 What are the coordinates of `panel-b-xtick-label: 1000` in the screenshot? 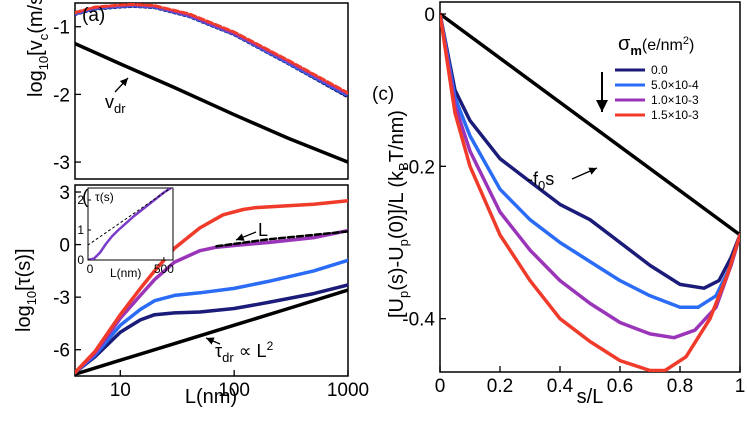 It's located at (348, 390).